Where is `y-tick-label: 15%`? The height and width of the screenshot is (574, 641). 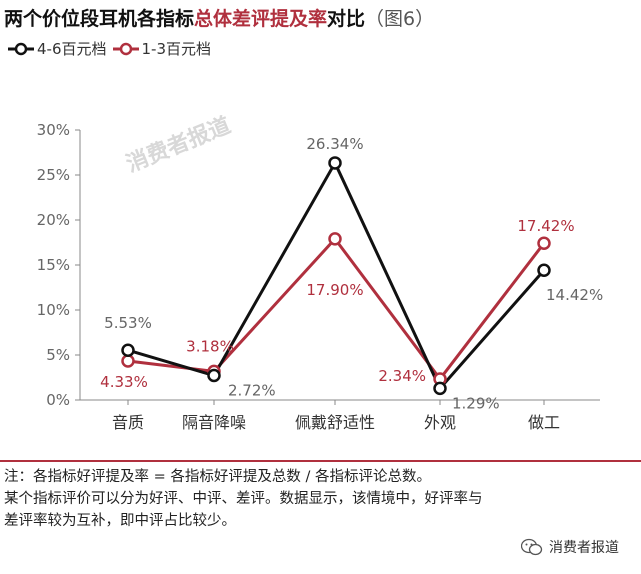 y-tick-label: 15% is located at coordinates (53, 265).